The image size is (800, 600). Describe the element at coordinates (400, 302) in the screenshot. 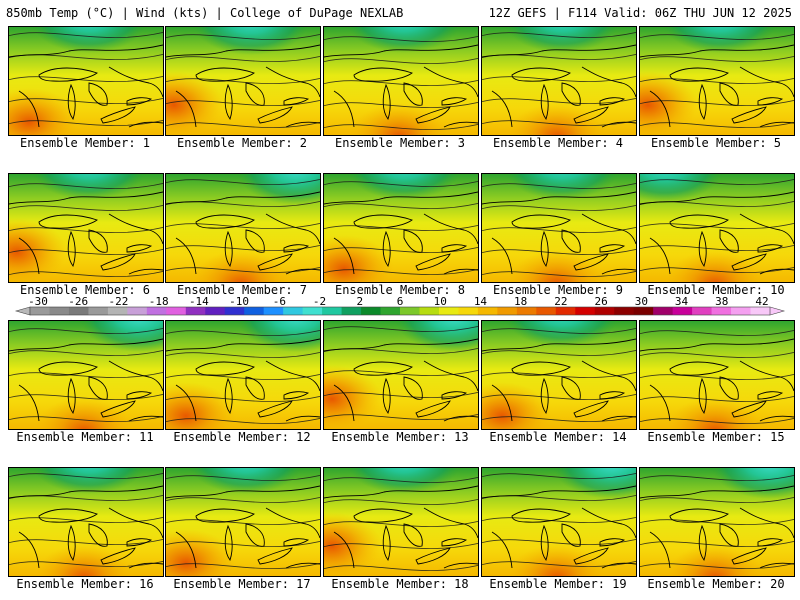

I see `colorbar-tick-label: 6` at that location.